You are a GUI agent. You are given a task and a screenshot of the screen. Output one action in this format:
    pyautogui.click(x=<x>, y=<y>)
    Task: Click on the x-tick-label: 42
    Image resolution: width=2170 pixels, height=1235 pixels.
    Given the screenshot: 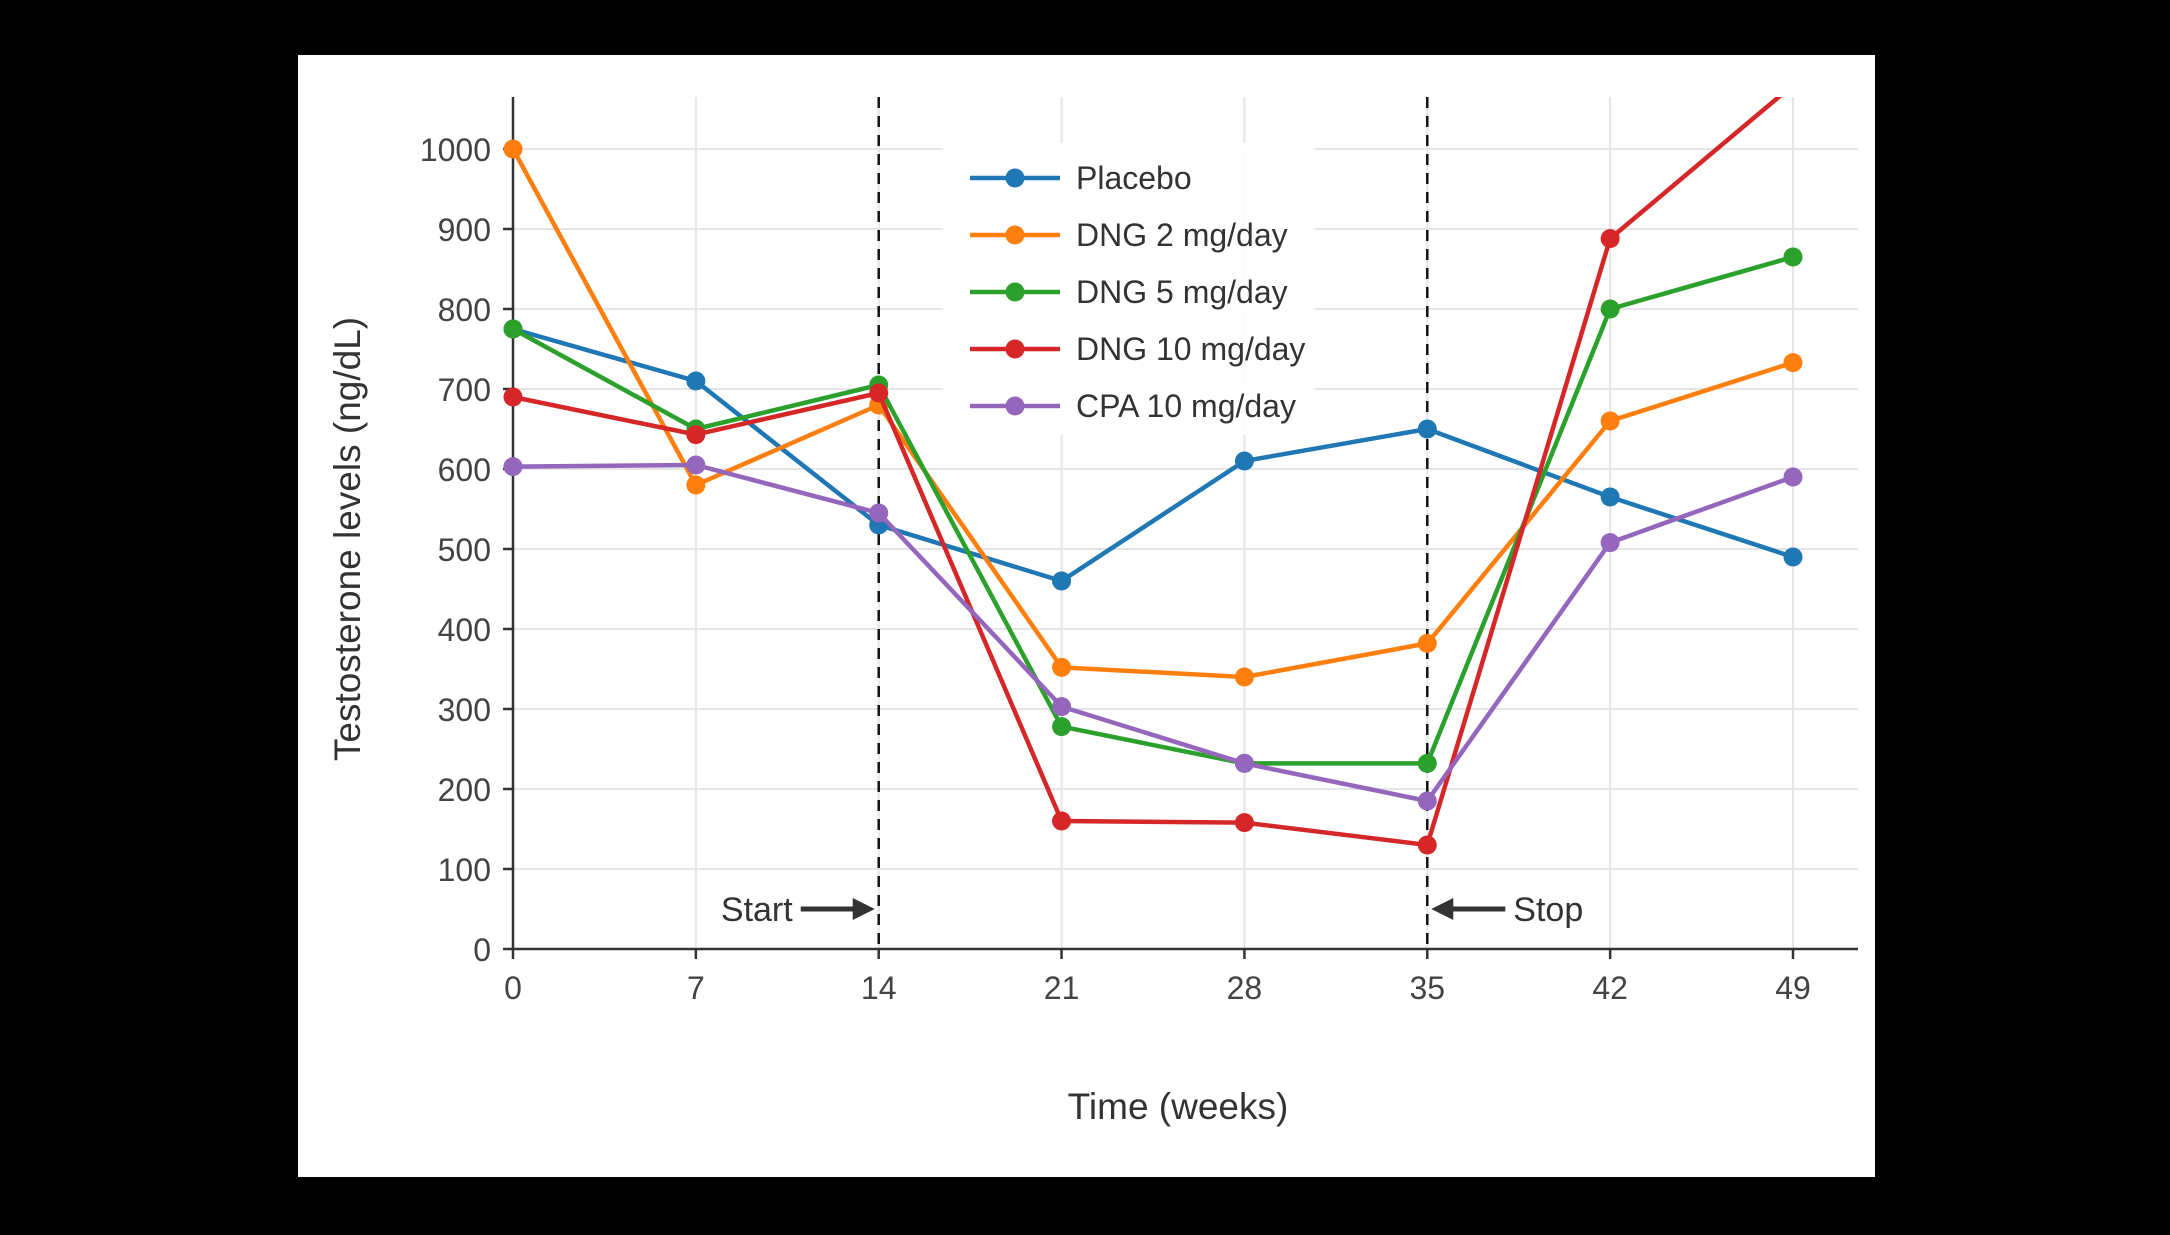 What is the action you would take?
    pyautogui.click(x=1610, y=988)
    